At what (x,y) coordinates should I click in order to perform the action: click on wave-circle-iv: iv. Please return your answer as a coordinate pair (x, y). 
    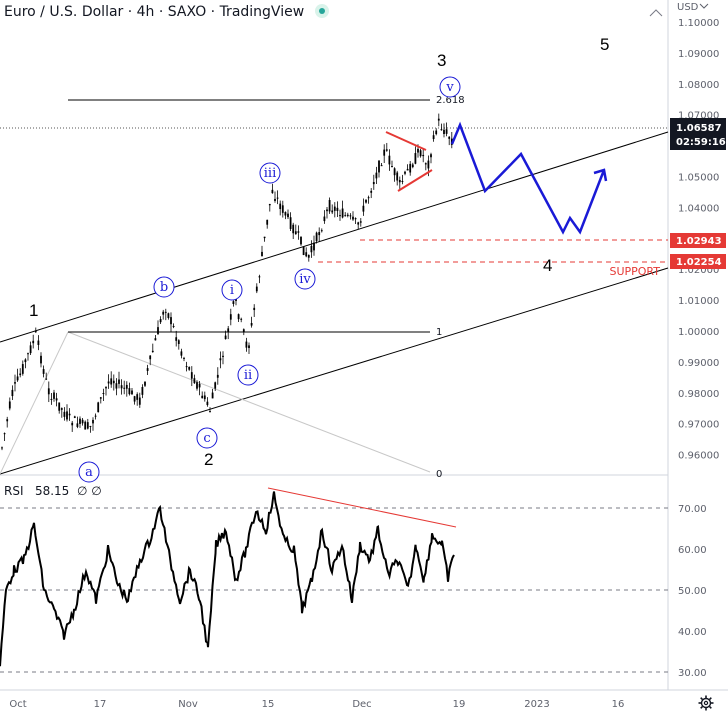
    Looking at the image, I should click on (305, 279).